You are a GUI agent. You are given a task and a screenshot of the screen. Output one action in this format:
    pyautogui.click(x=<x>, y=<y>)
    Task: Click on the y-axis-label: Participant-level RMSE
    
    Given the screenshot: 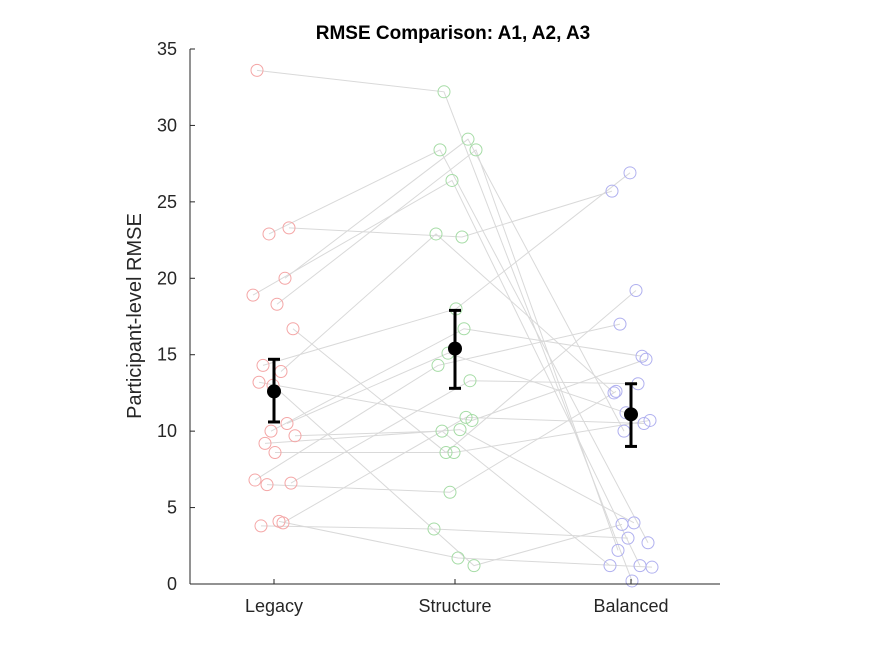 What is the action you would take?
    pyautogui.click(x=135, y=316)
    